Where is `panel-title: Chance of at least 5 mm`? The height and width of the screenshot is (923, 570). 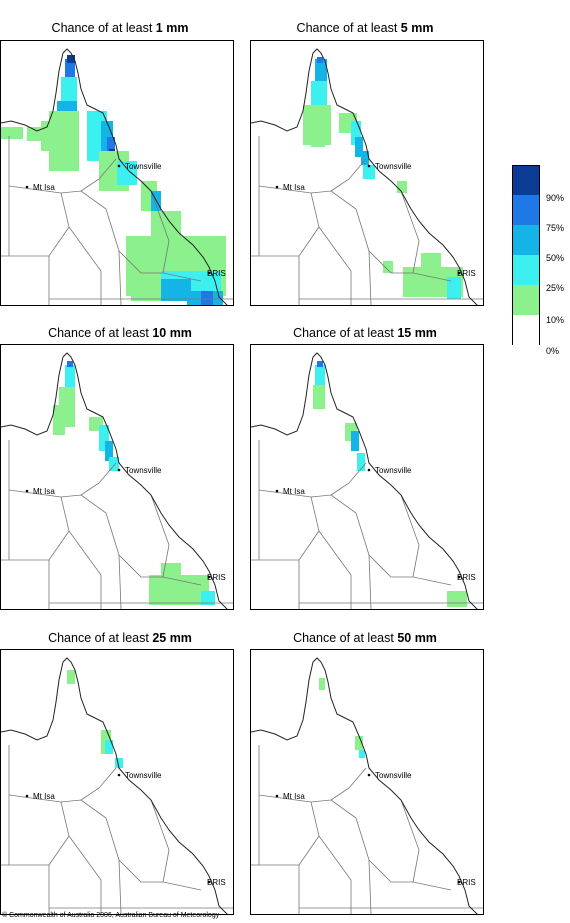 panel-title: Chance of at least 5 mm is located at coordinates (365, 28).